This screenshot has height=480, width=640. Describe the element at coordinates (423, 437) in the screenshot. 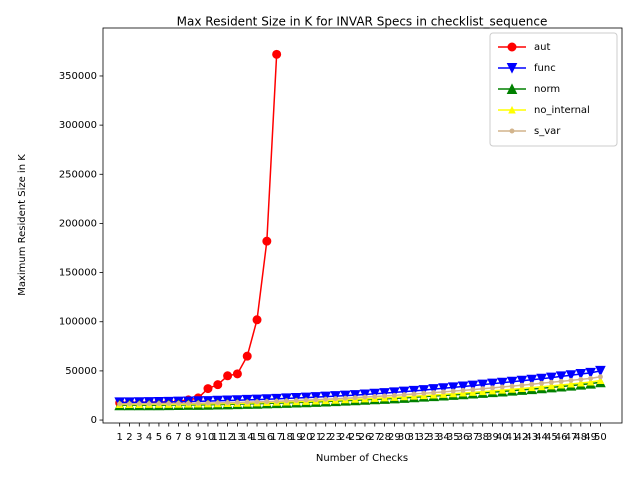

I see `x-tick-label: 32` at that location.